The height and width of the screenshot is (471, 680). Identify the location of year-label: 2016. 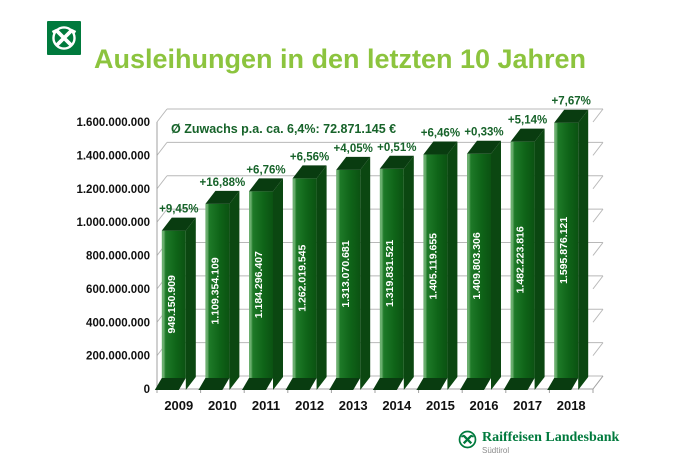
(484, 405).